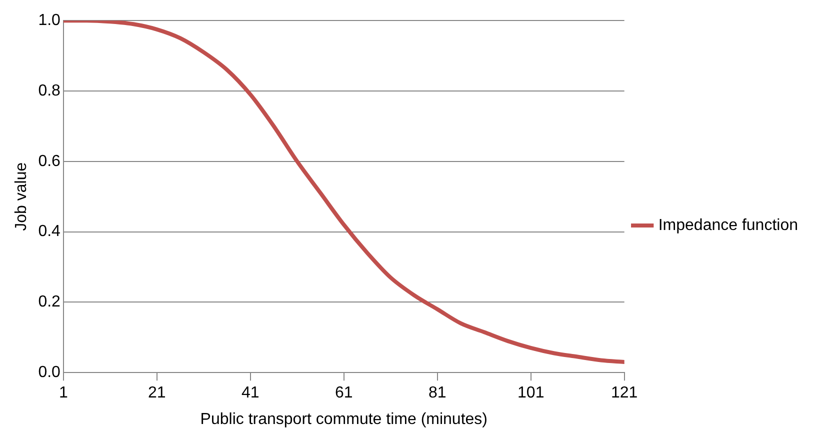 This screenshot has width=826, height=441. I want to click on y-tick-label: 1.0, so click(49, 21).